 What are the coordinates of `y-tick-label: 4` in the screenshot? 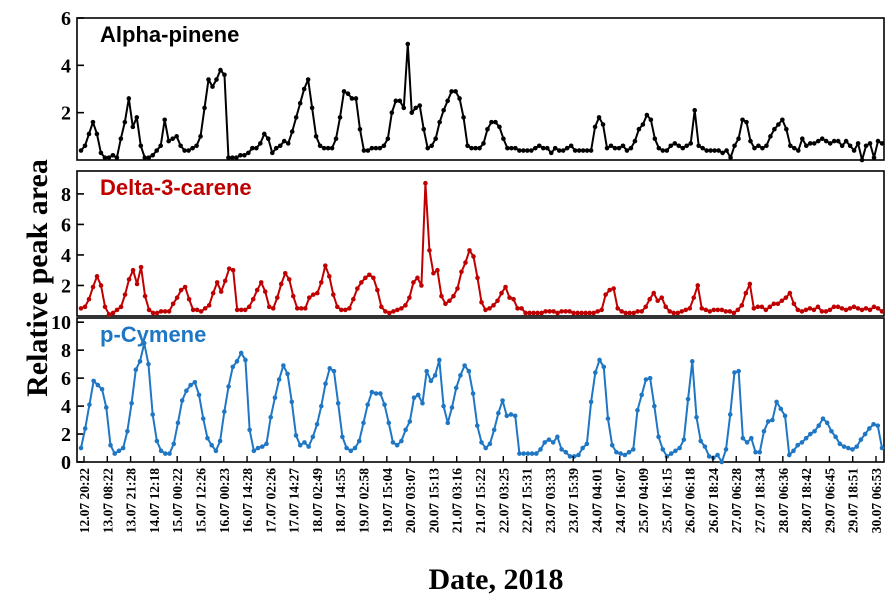 It's located at (66, 256).